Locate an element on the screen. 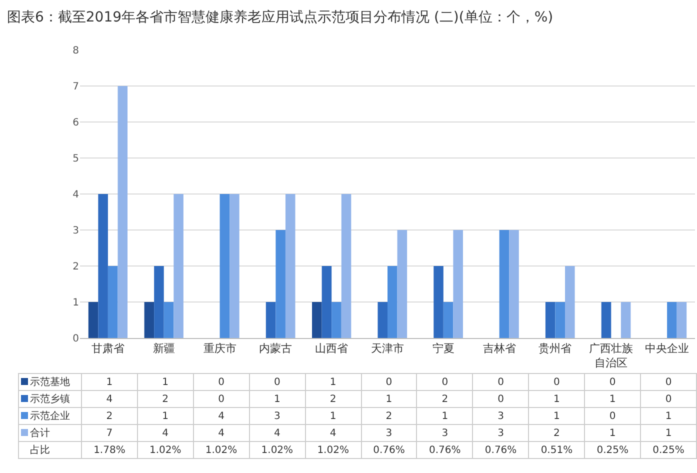 This screenshot has height=473, width=697. chart-title: 图表6：截至2019年各省市智慧健康养老应用试点示范项目分布情况 (二)(单位：个，%) is located at coordinates (280, 18).